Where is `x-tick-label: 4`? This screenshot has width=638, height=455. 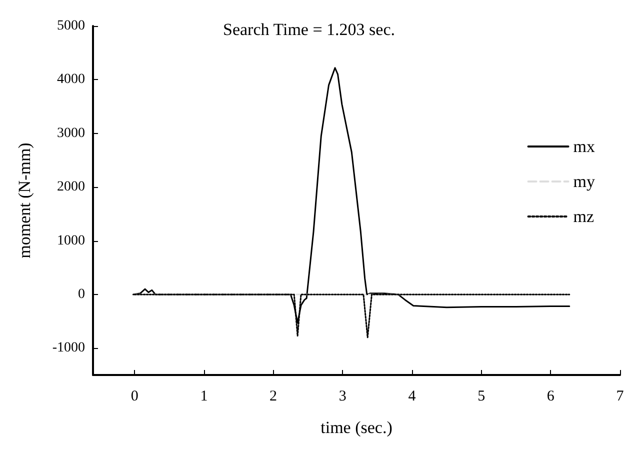 x-tick-label: 4 is located at coordinates (412, 396).